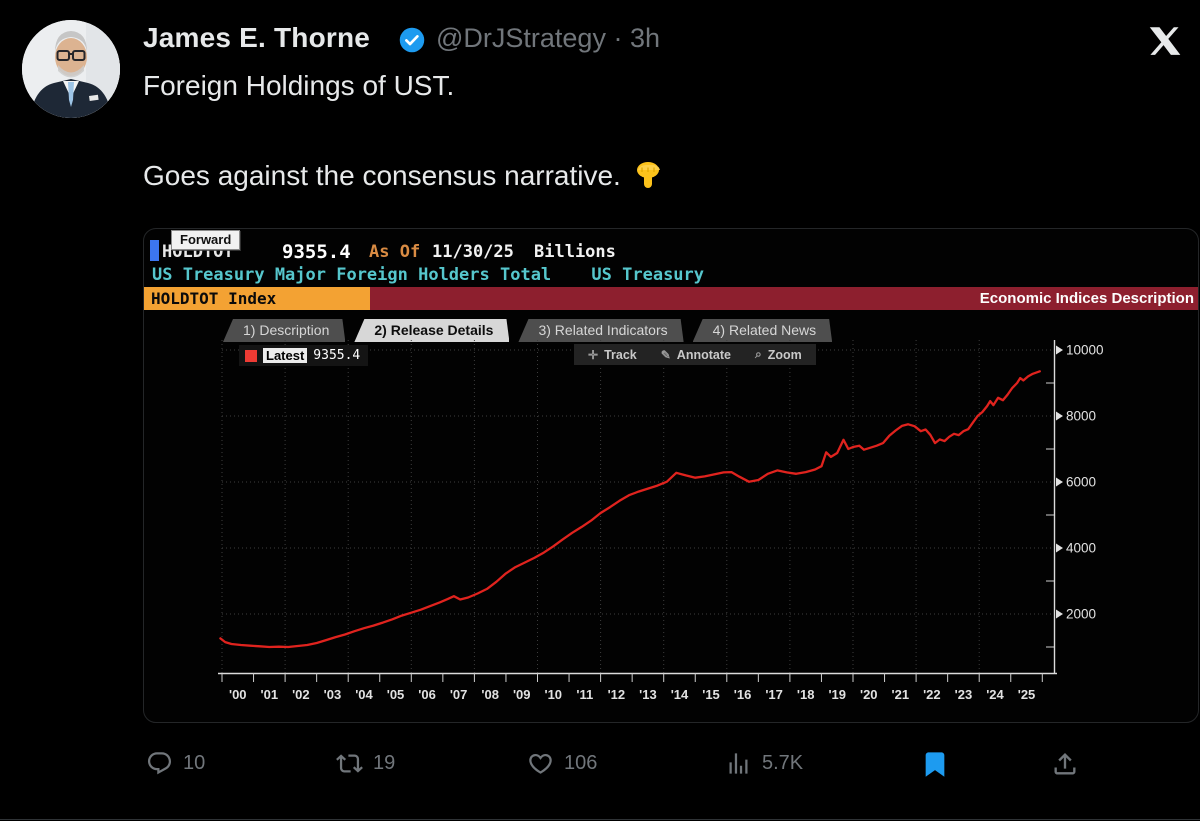 The image size is (1200, 821). What do you see at coordinates (553, 694) in the screenshot?
I see `x-tick-label: '10` at bounding box center [553, 694].